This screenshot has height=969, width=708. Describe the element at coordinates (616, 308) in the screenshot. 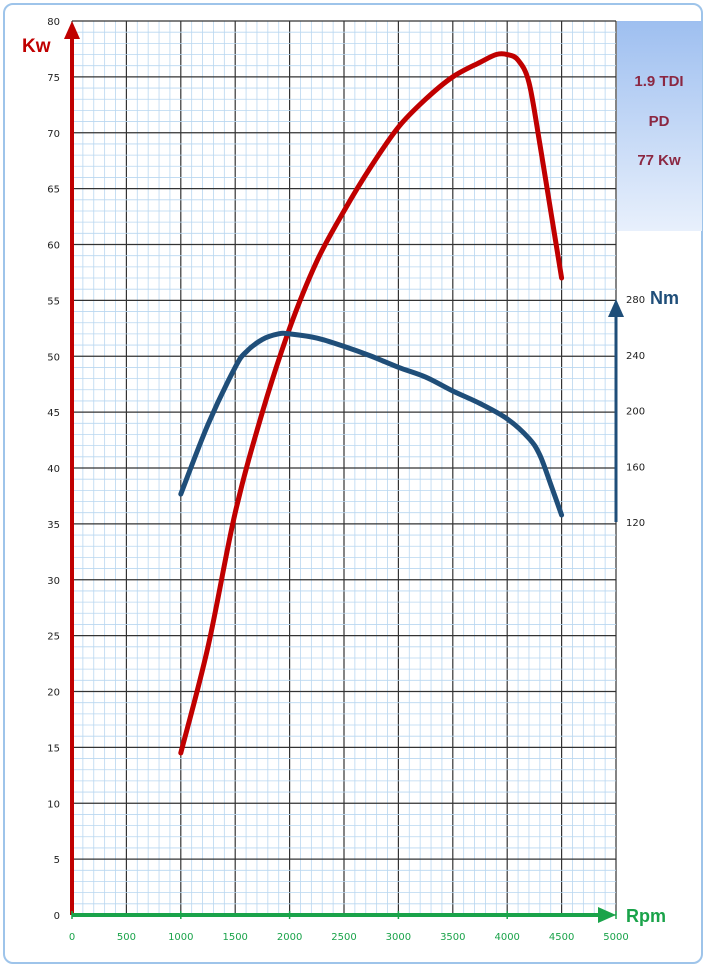

I see `y-axis-right-arrow` at that location.